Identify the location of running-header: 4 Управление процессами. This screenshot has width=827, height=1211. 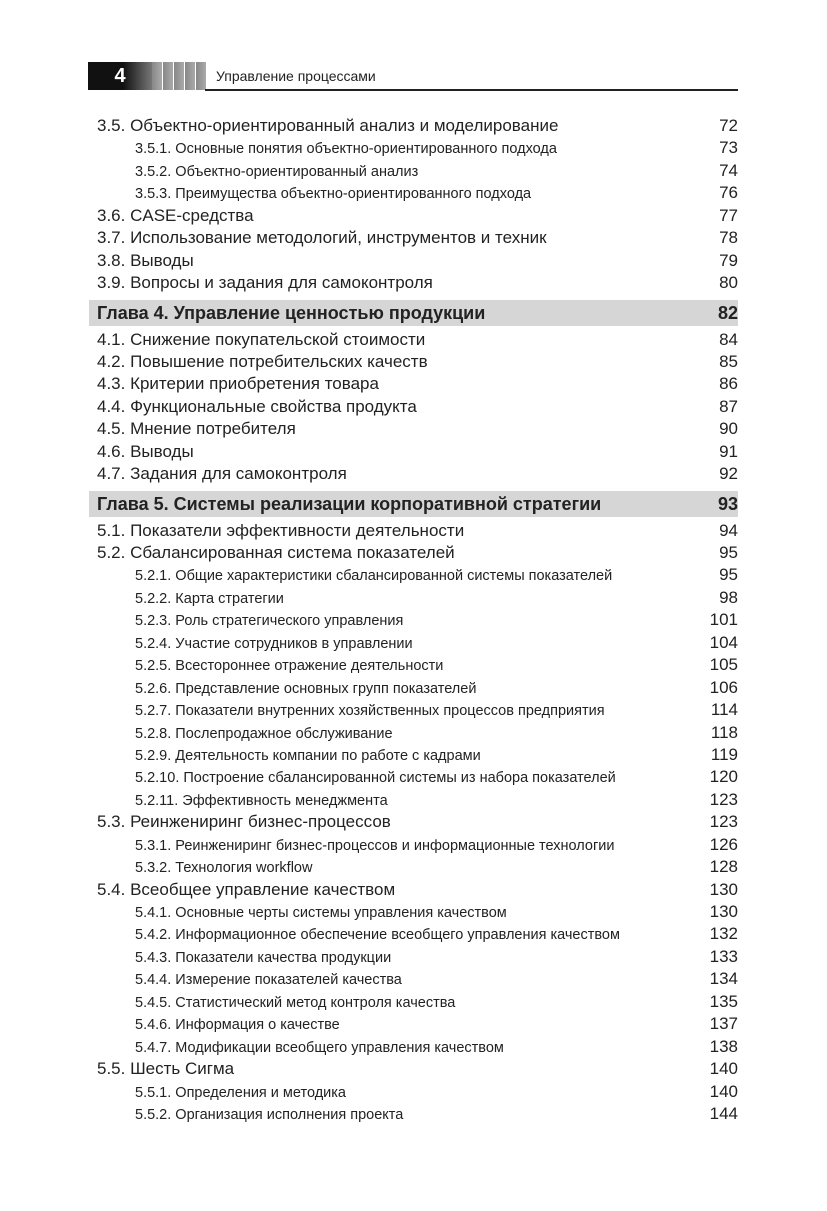
(413, 76).